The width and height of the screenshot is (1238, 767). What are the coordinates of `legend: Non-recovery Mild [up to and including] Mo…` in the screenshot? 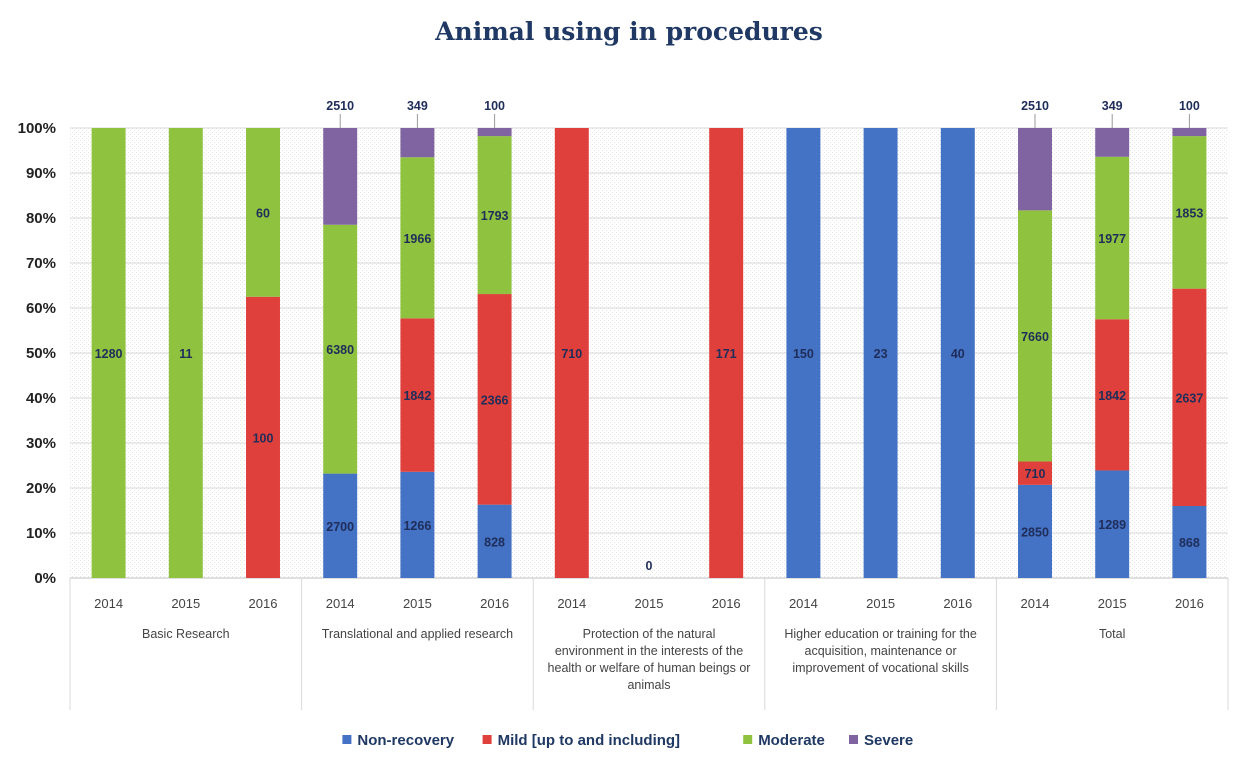 It's located at (627, 740).